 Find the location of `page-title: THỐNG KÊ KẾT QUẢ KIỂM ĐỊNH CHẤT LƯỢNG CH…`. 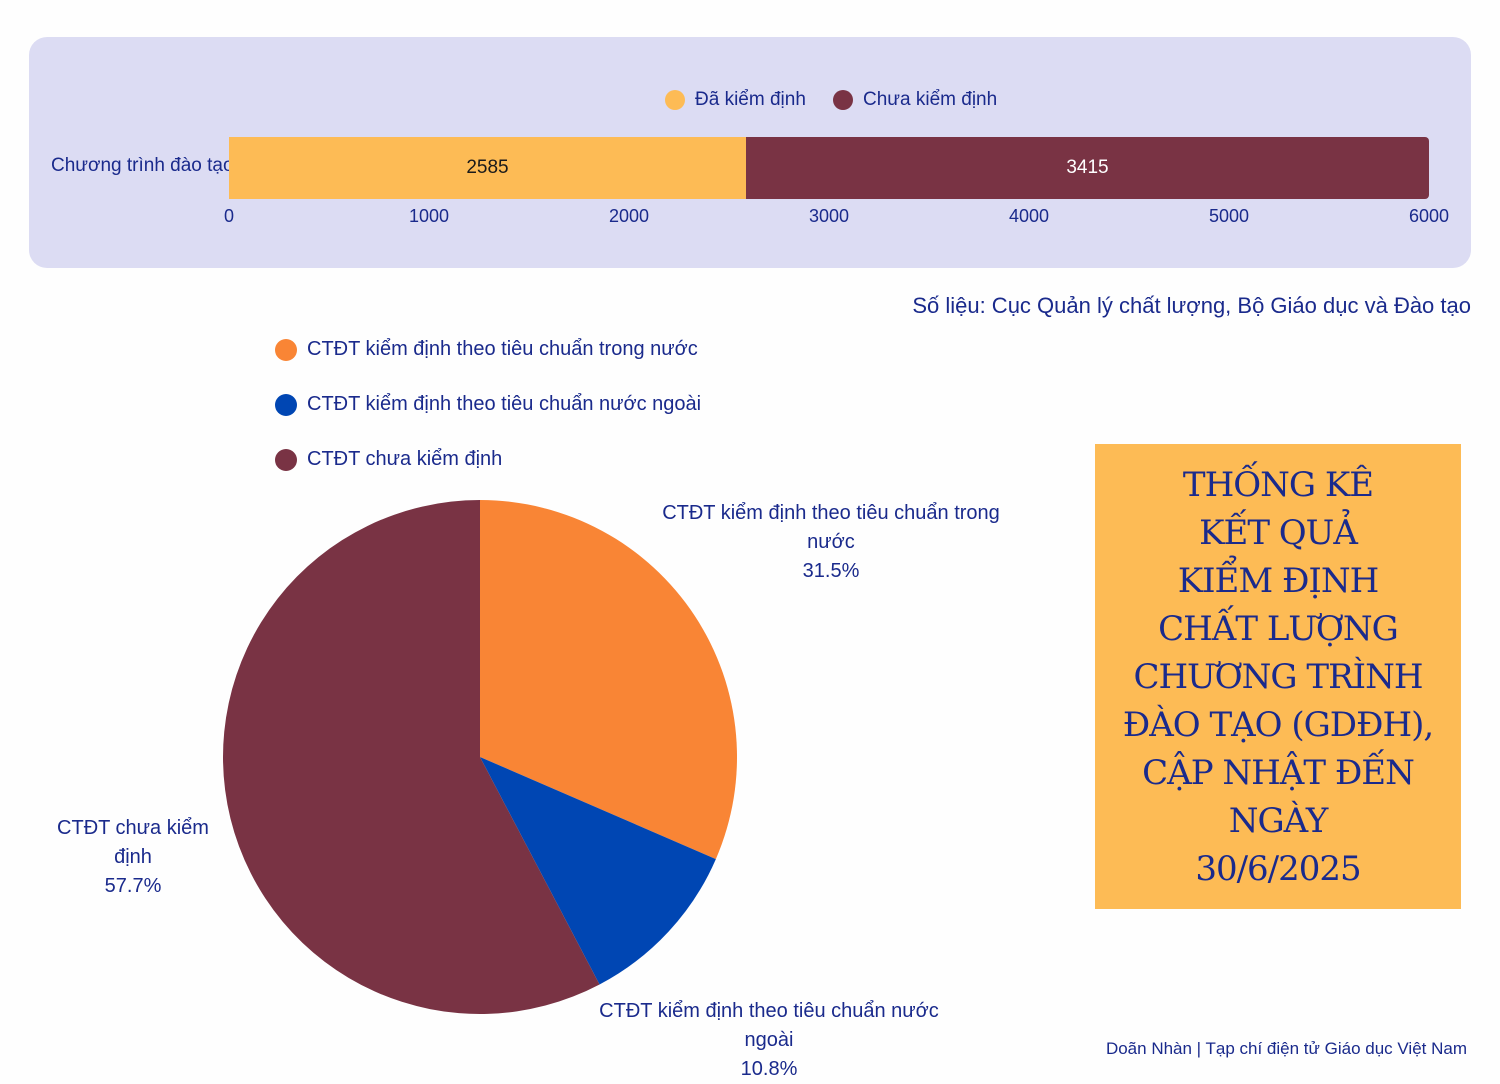

page-title: THỐNG KÊ KẾT QUẢ KIỂM ĐỊNH CHẤT LƯỢNG CH… is located at coordinates (1278, 677).